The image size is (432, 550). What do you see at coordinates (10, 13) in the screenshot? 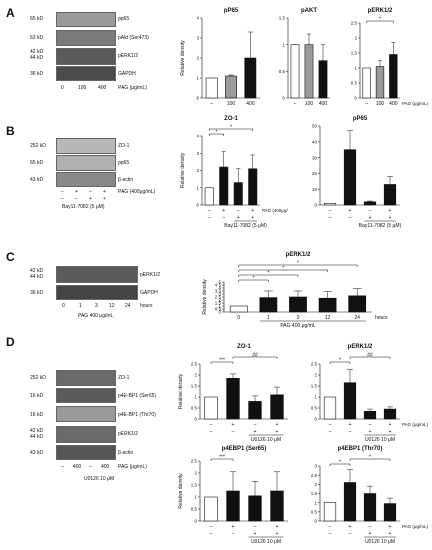
I see `panel-letter-a: A` at bounding box center [10, 13].